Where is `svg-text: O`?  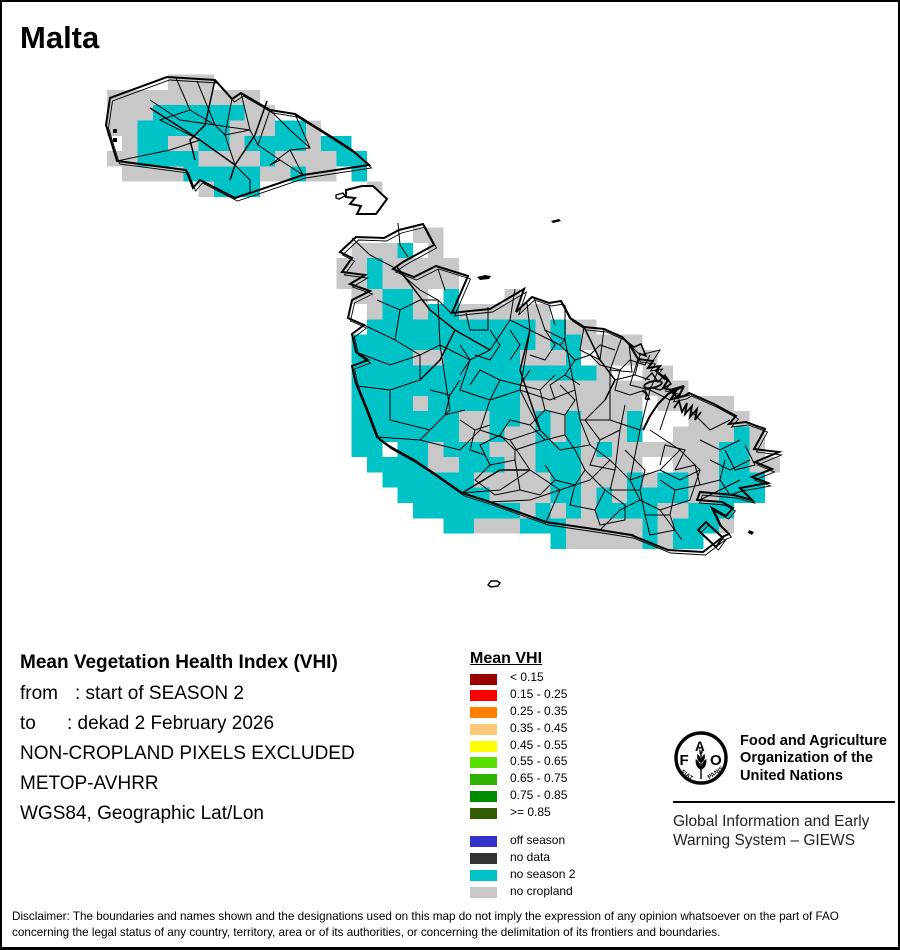 svg-text: O is located at coordinates (716, 760).